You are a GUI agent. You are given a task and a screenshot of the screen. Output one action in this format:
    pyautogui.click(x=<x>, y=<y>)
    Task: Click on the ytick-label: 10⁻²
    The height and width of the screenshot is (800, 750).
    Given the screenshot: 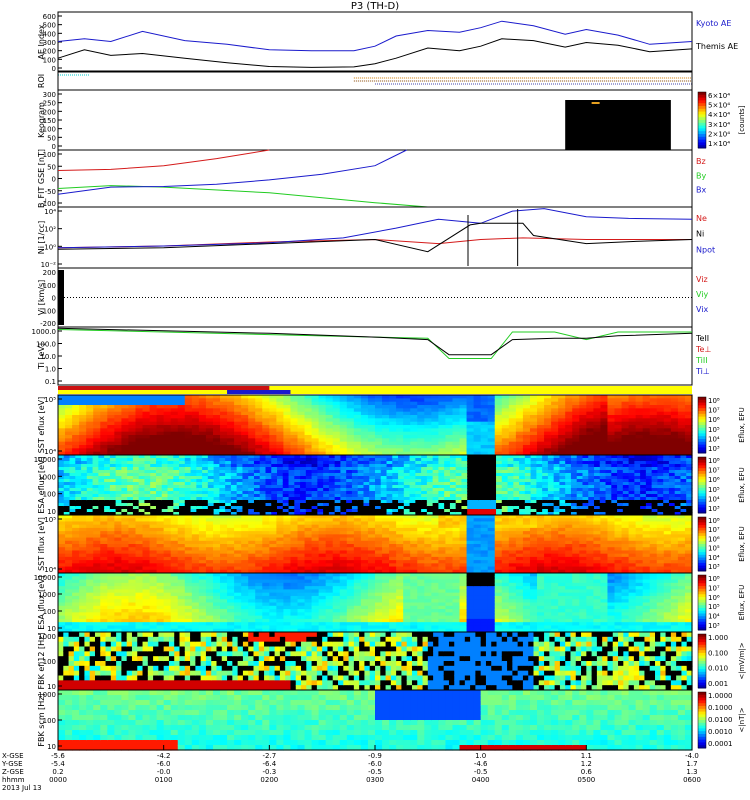 What is the action you would take?
    pyautogui.click(x=49, y=265)
    